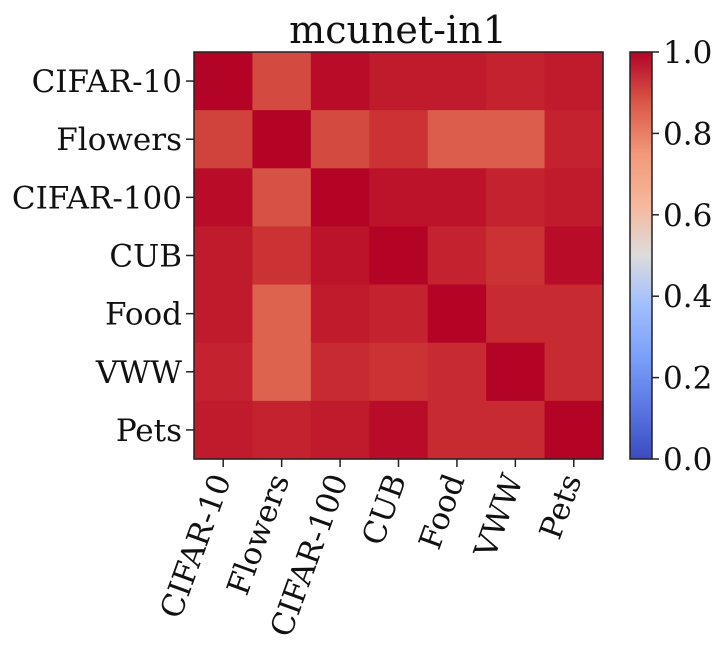 The height and width of the screenshot is (656, 718). What do you see at coordinates (143, 315) in the screenshot?
I see `y-tick-label: Food` at bounding box center [143, 315].